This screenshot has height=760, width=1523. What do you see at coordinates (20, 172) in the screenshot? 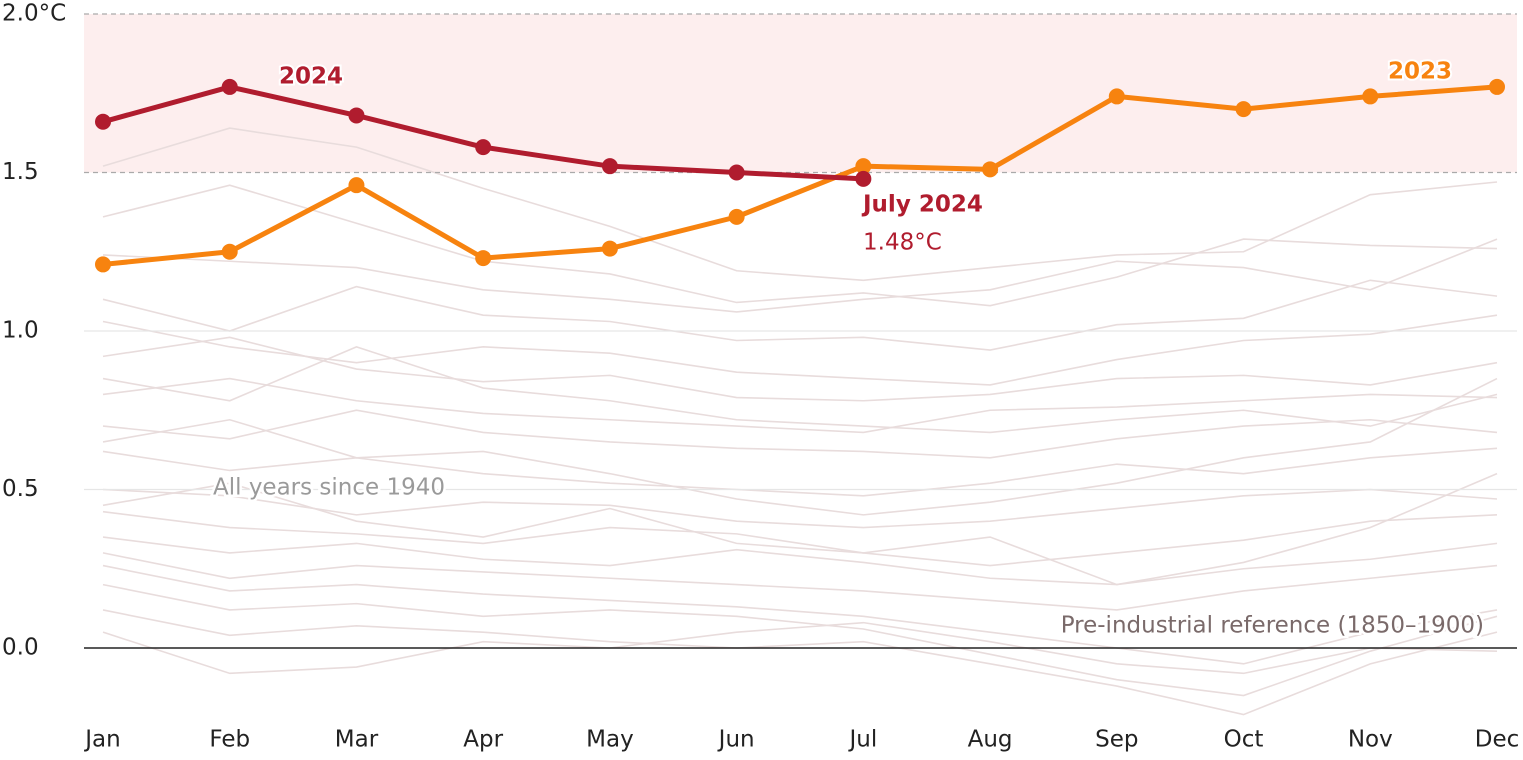
I see `y-tick-label: 1.5` at bounding box center [20, 172].